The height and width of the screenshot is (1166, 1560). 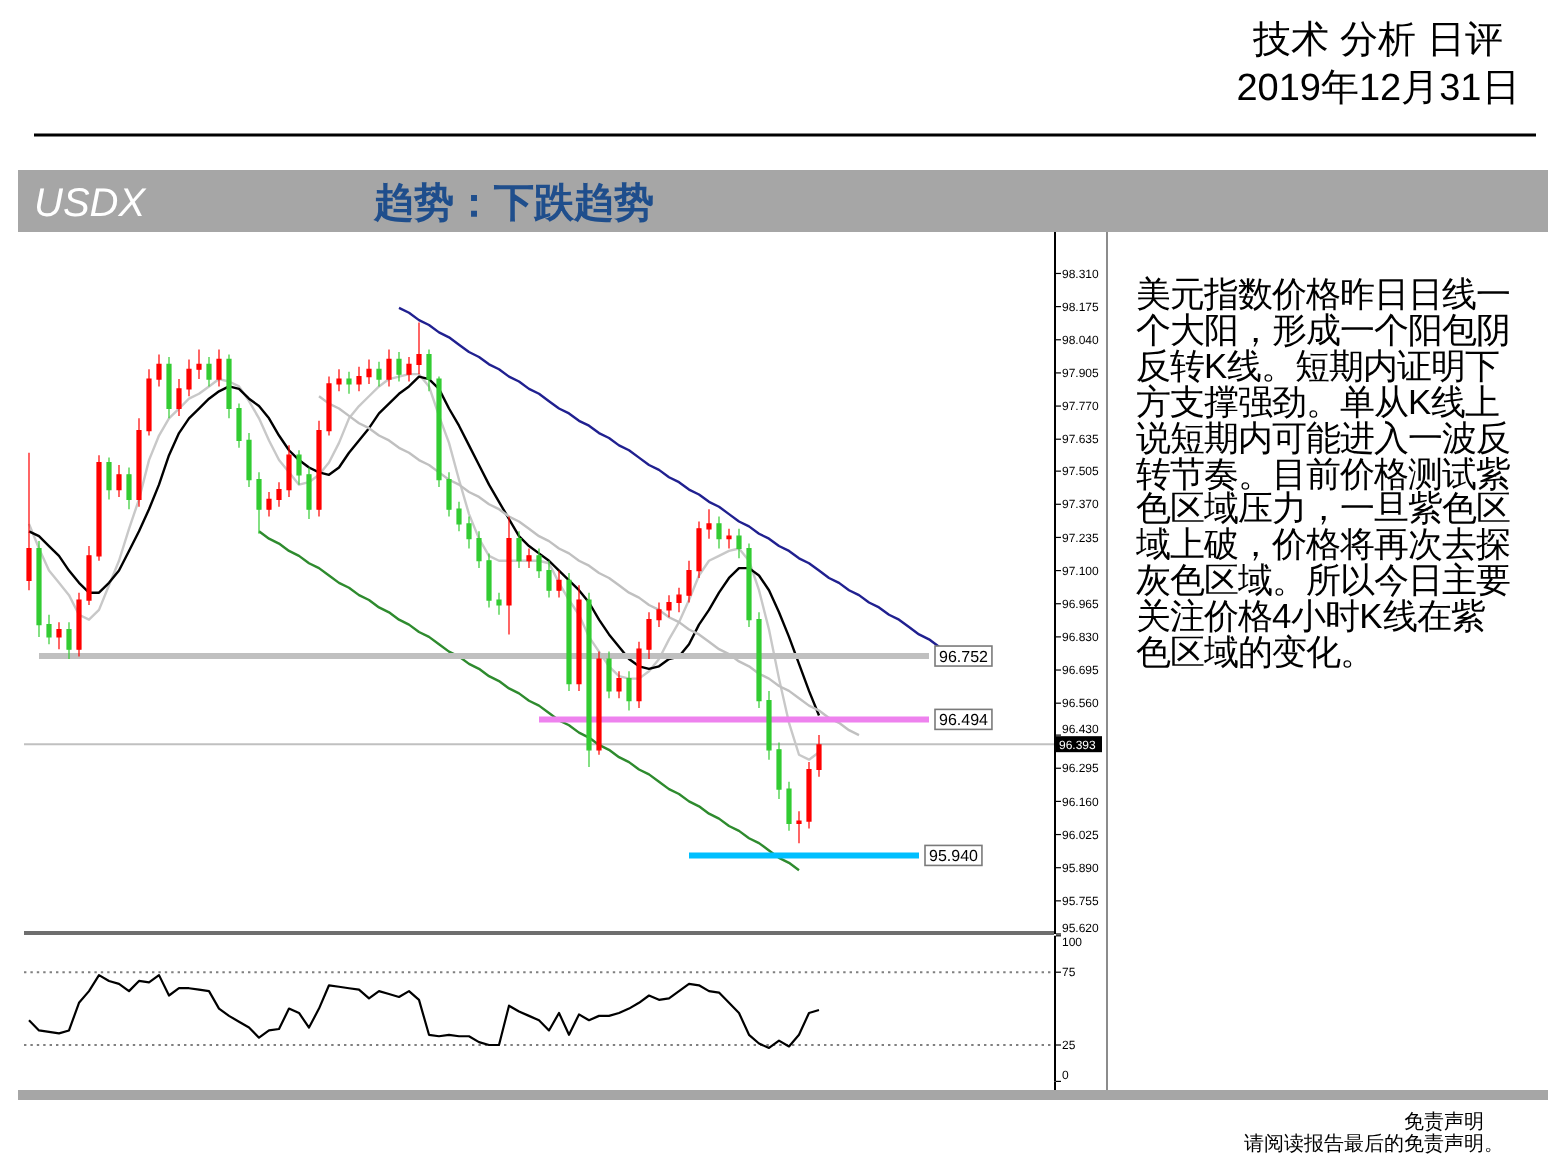 I want to click on text: 免责声明, so click(x=1444, y=1123).